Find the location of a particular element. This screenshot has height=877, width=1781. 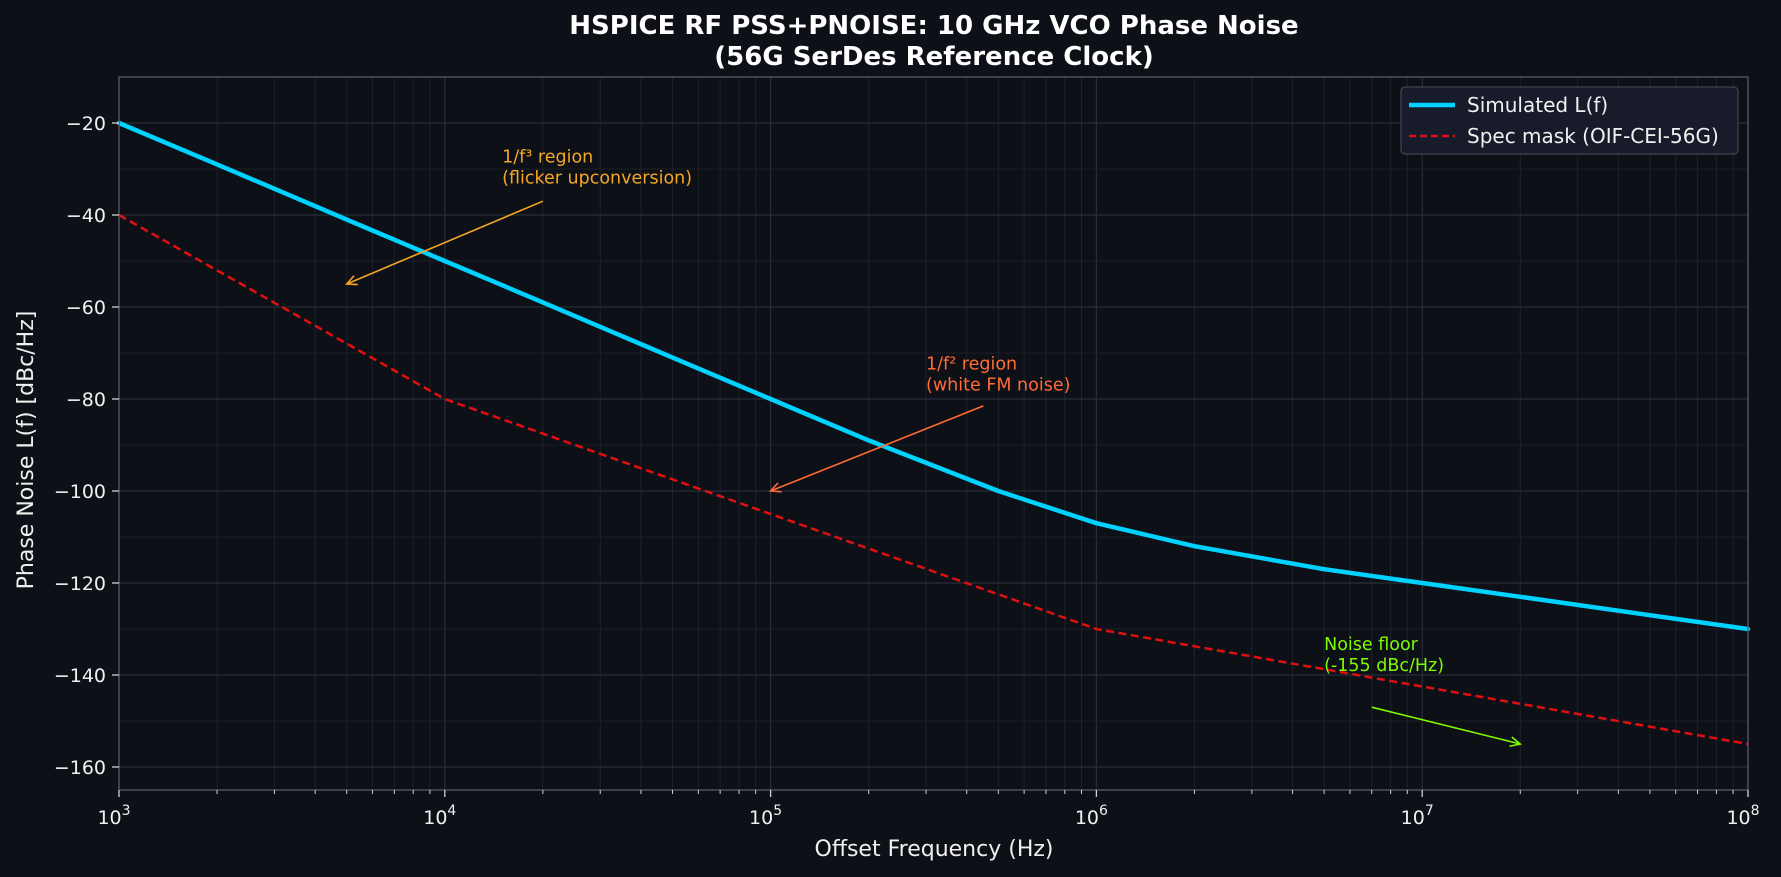

x-tick-exponent: 7 is located at coordinates (1429, 811).